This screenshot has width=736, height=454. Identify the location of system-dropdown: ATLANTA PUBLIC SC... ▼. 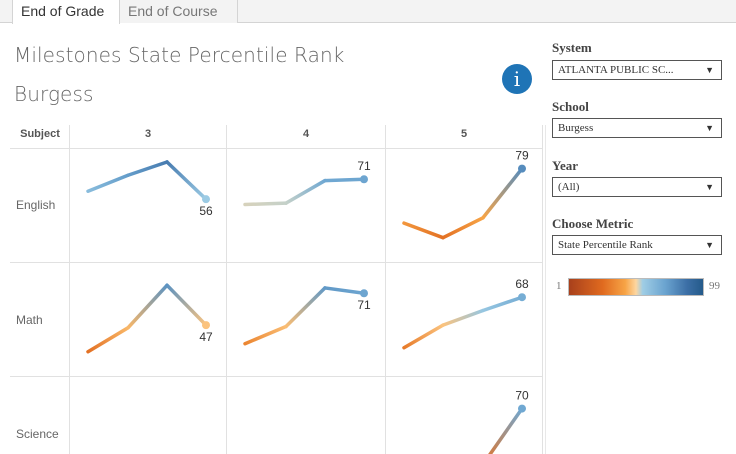
(637, 70).